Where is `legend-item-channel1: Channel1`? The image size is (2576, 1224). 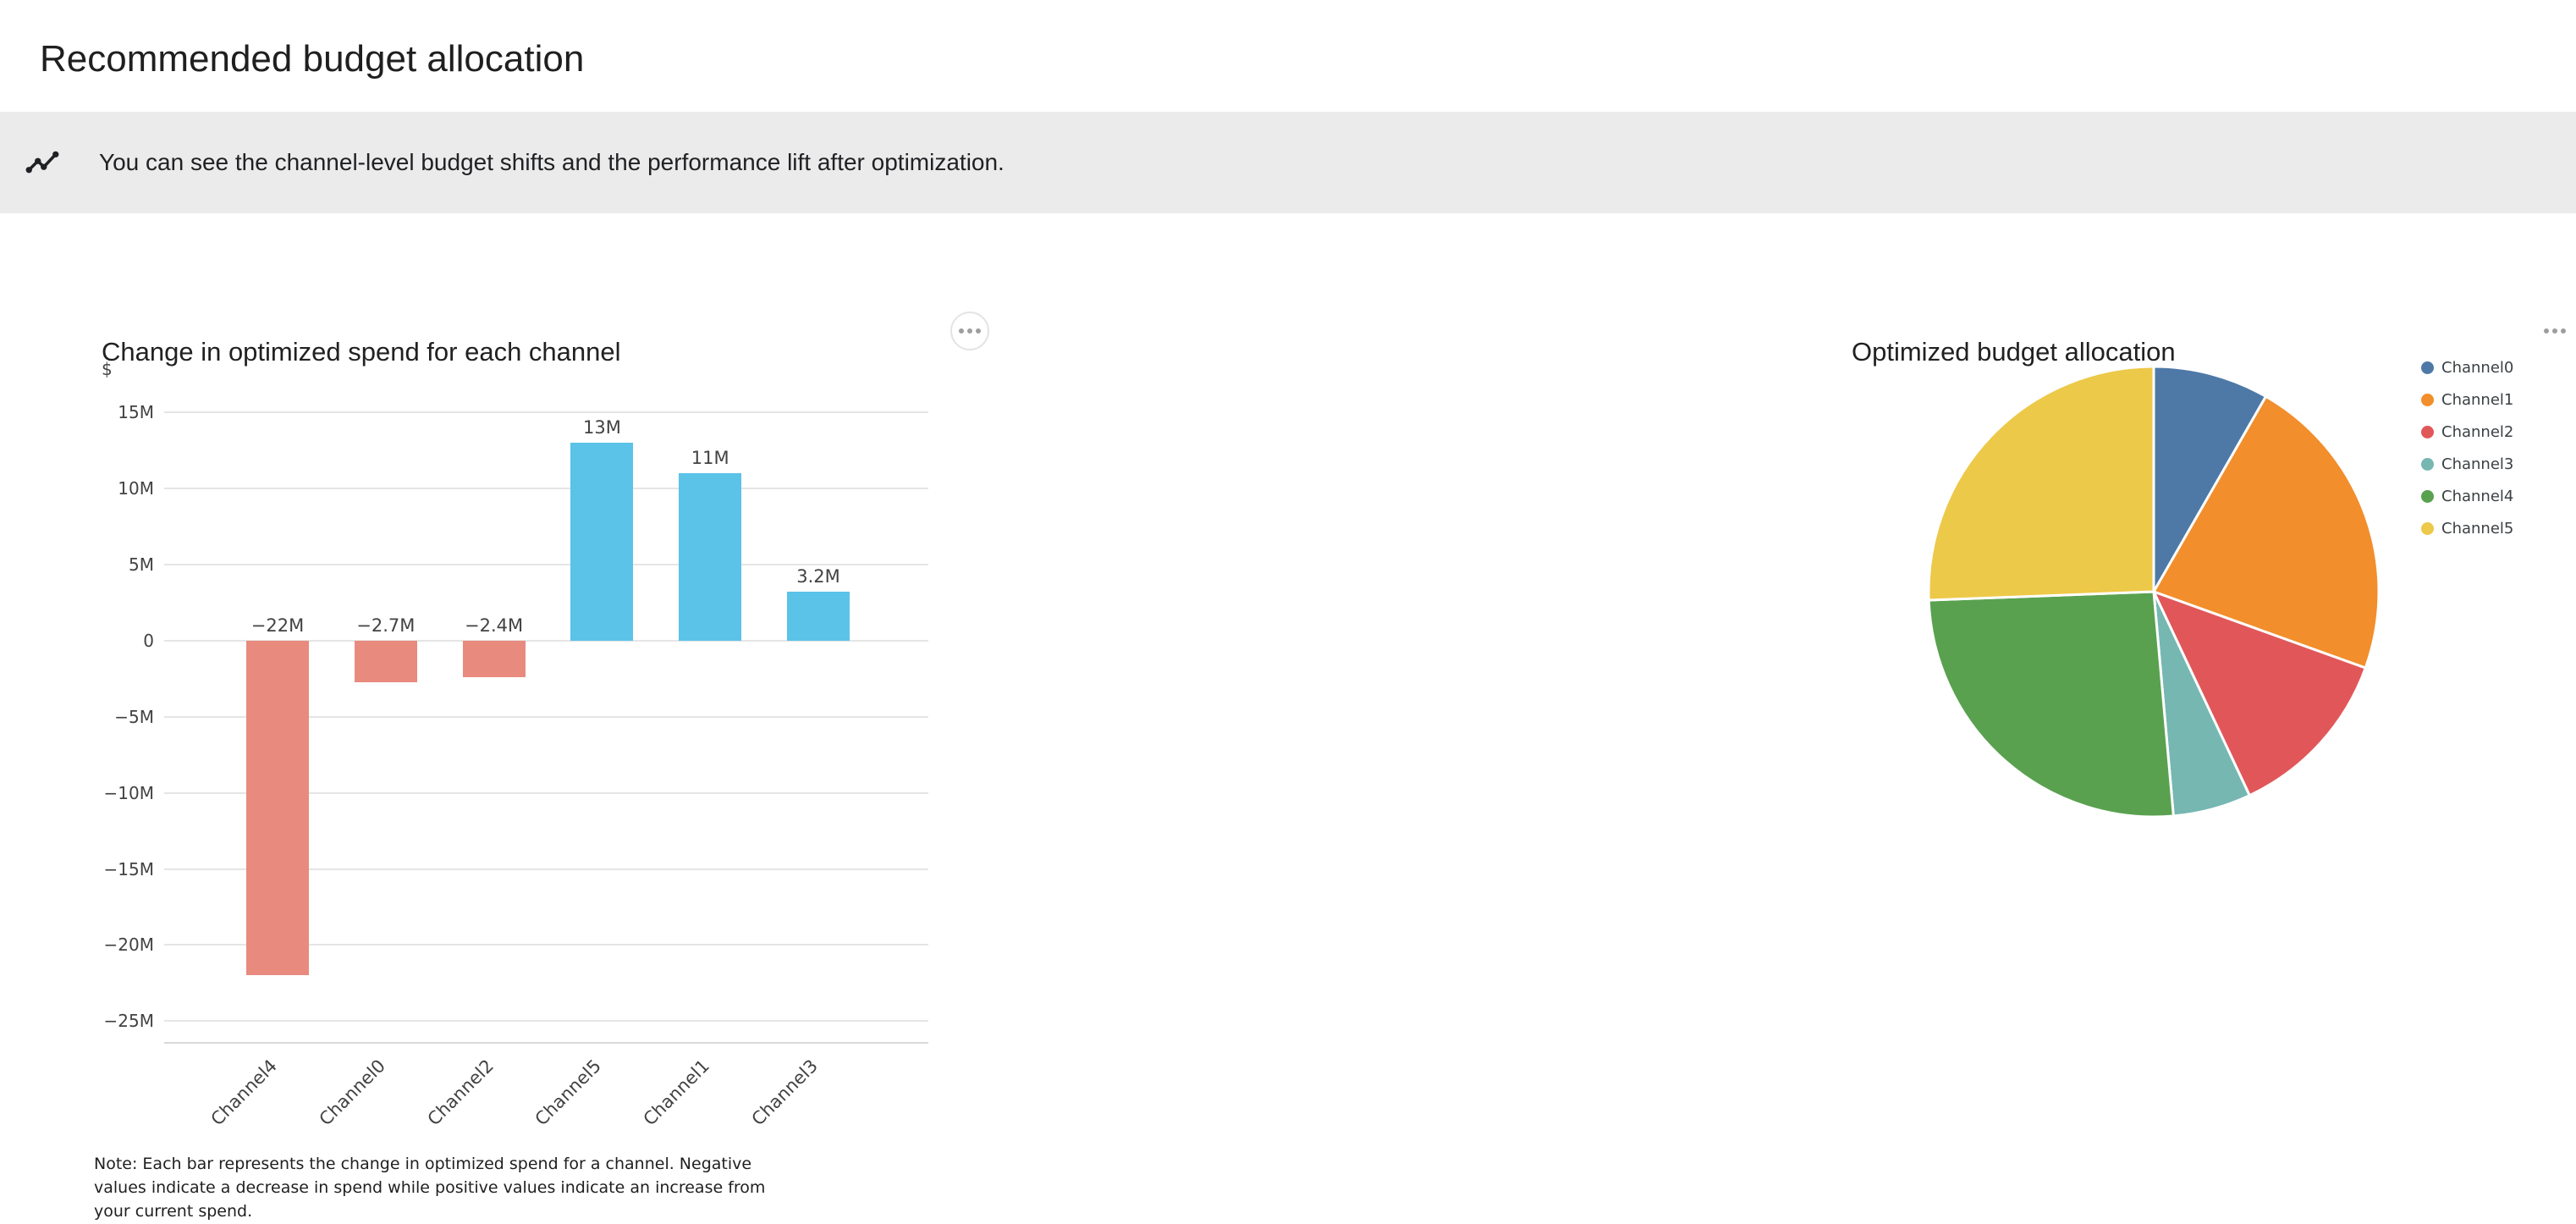
legend-item-channel1: Channel1 is located at coordinates (2467, 400).